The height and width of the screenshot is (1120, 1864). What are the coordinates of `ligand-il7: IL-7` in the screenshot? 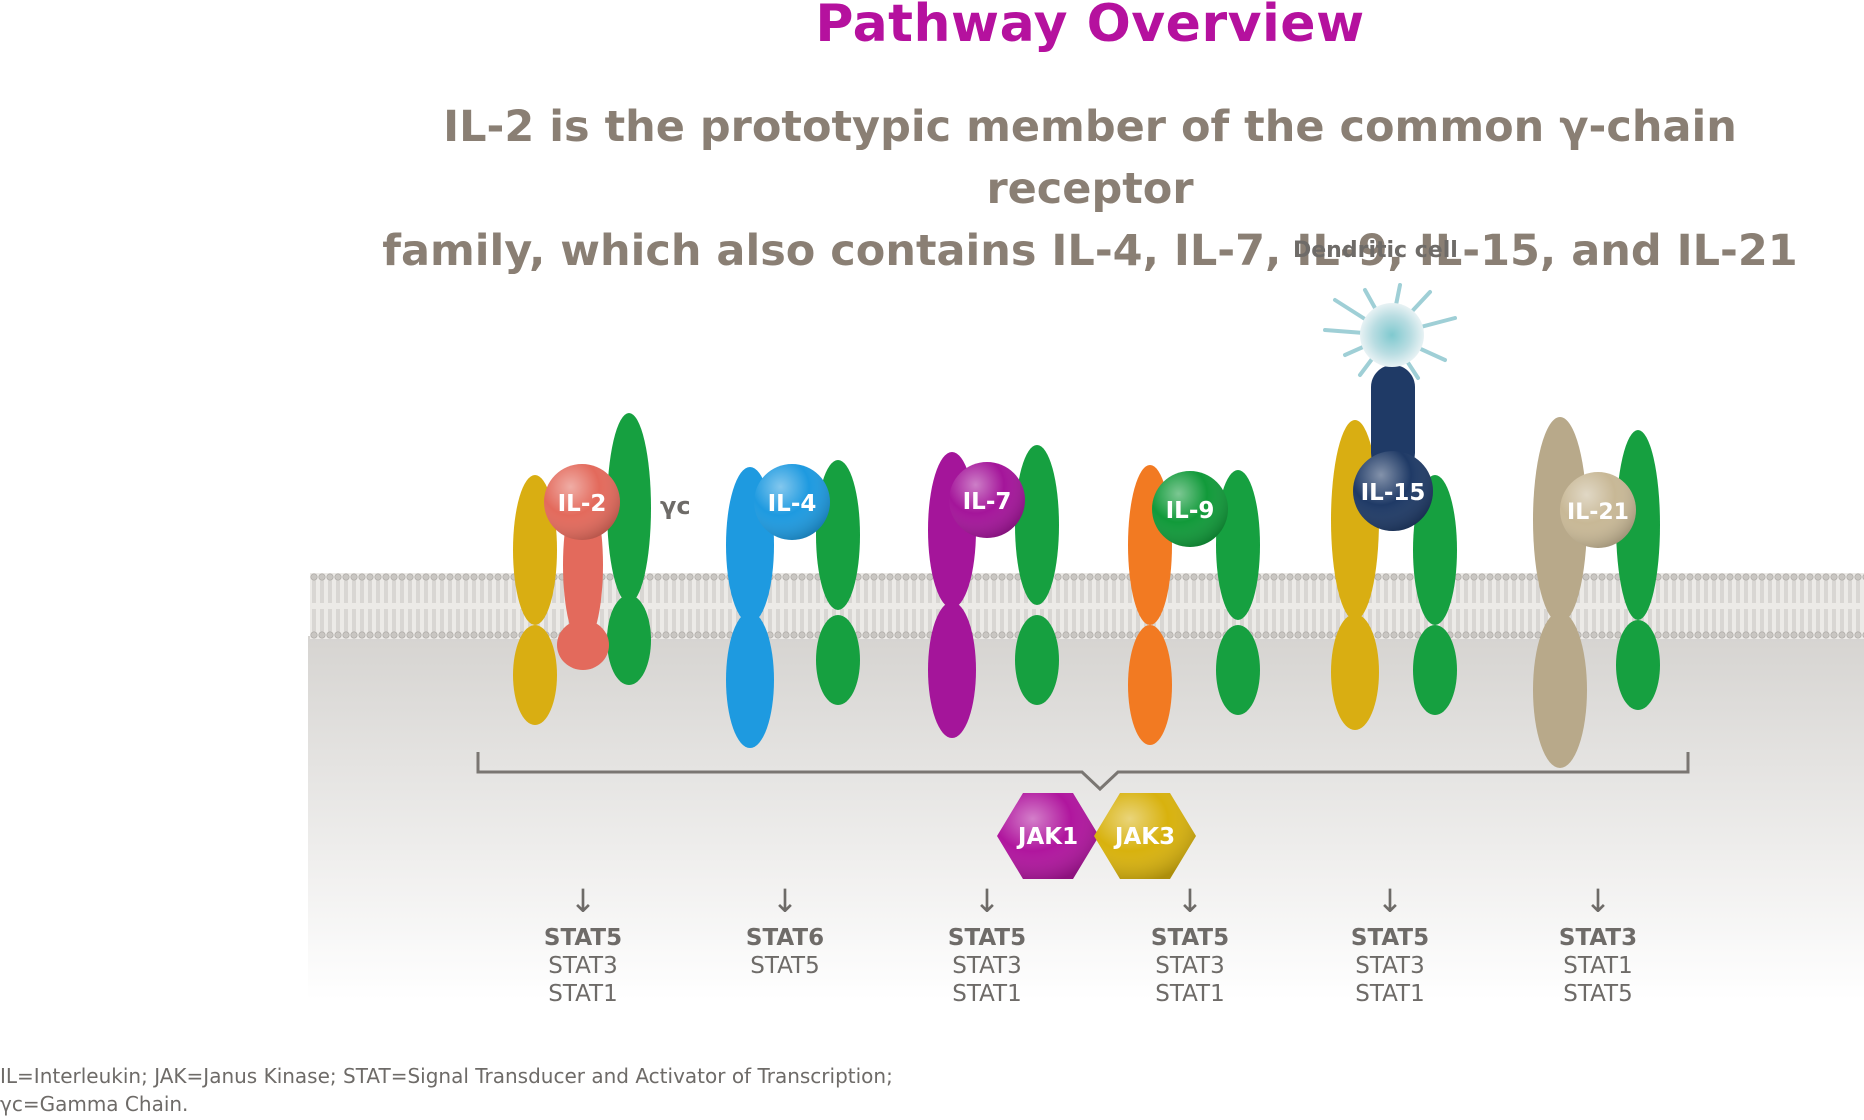 It's located at (987, 500).